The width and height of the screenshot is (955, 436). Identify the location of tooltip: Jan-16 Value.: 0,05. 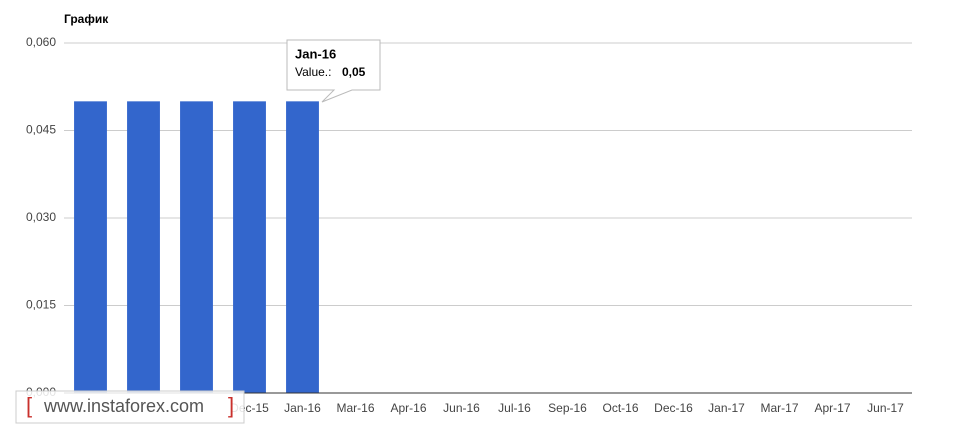
(333, 71).